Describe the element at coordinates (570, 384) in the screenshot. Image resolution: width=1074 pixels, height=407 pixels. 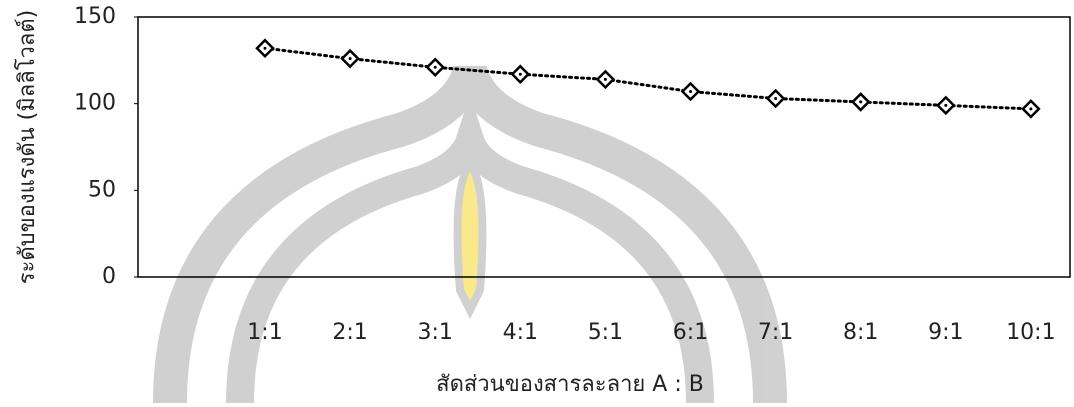
I see `x-axis-title: สัดส่วนของสารละลาย A : B` at that location.